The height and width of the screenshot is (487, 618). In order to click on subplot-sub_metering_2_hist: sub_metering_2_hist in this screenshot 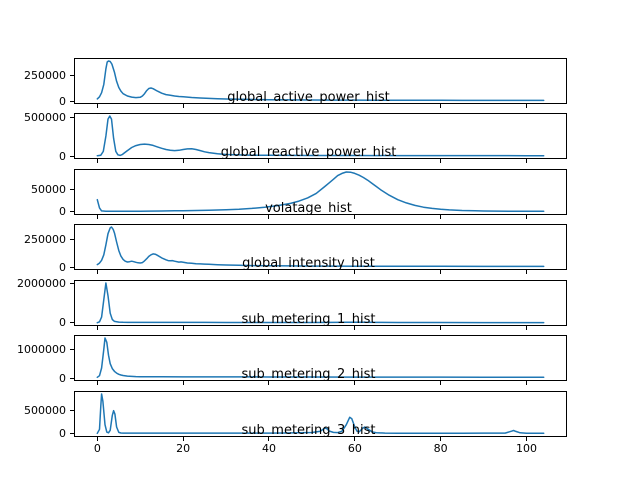, I will do `click(320, 358)`.